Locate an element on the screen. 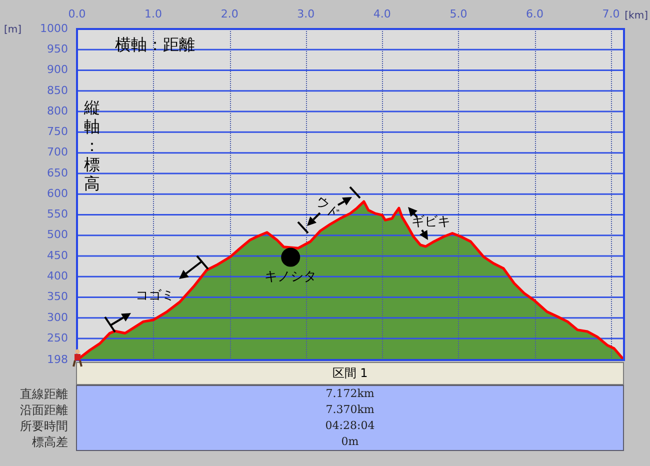  text: 沿面距離 is located at coordinates (44, 410).